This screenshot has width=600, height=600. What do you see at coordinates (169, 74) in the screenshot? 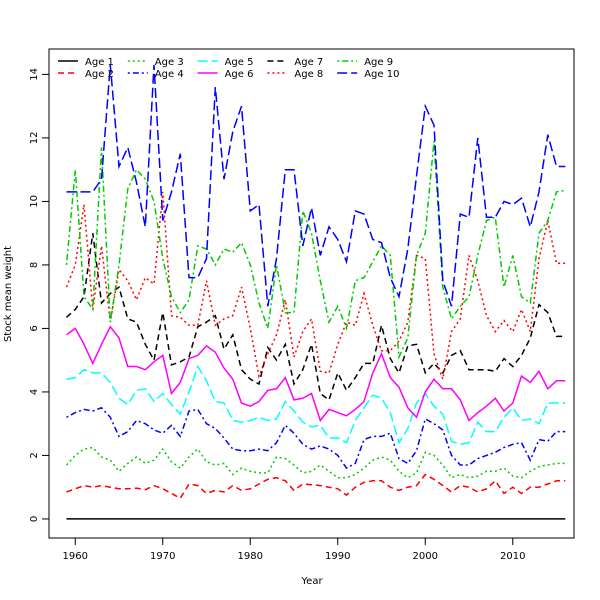
I see `legend-label: Age 4` at bounding box center [169, 74].